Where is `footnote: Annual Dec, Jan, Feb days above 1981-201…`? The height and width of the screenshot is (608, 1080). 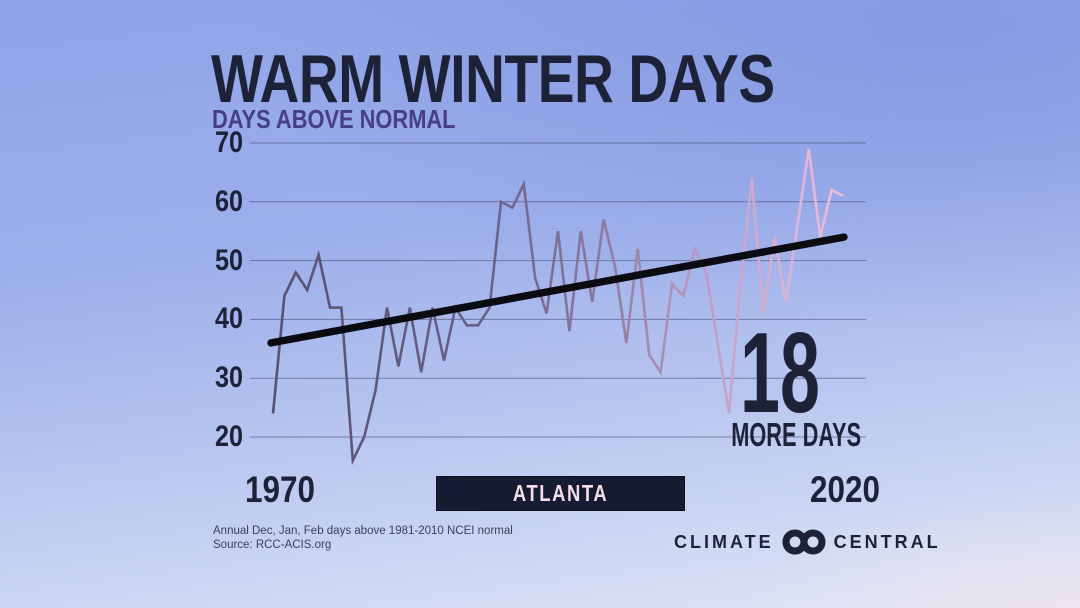 footnote: Annual Dec, Jan, Feb days above 1981-201… is located at coordinates (363, 538).